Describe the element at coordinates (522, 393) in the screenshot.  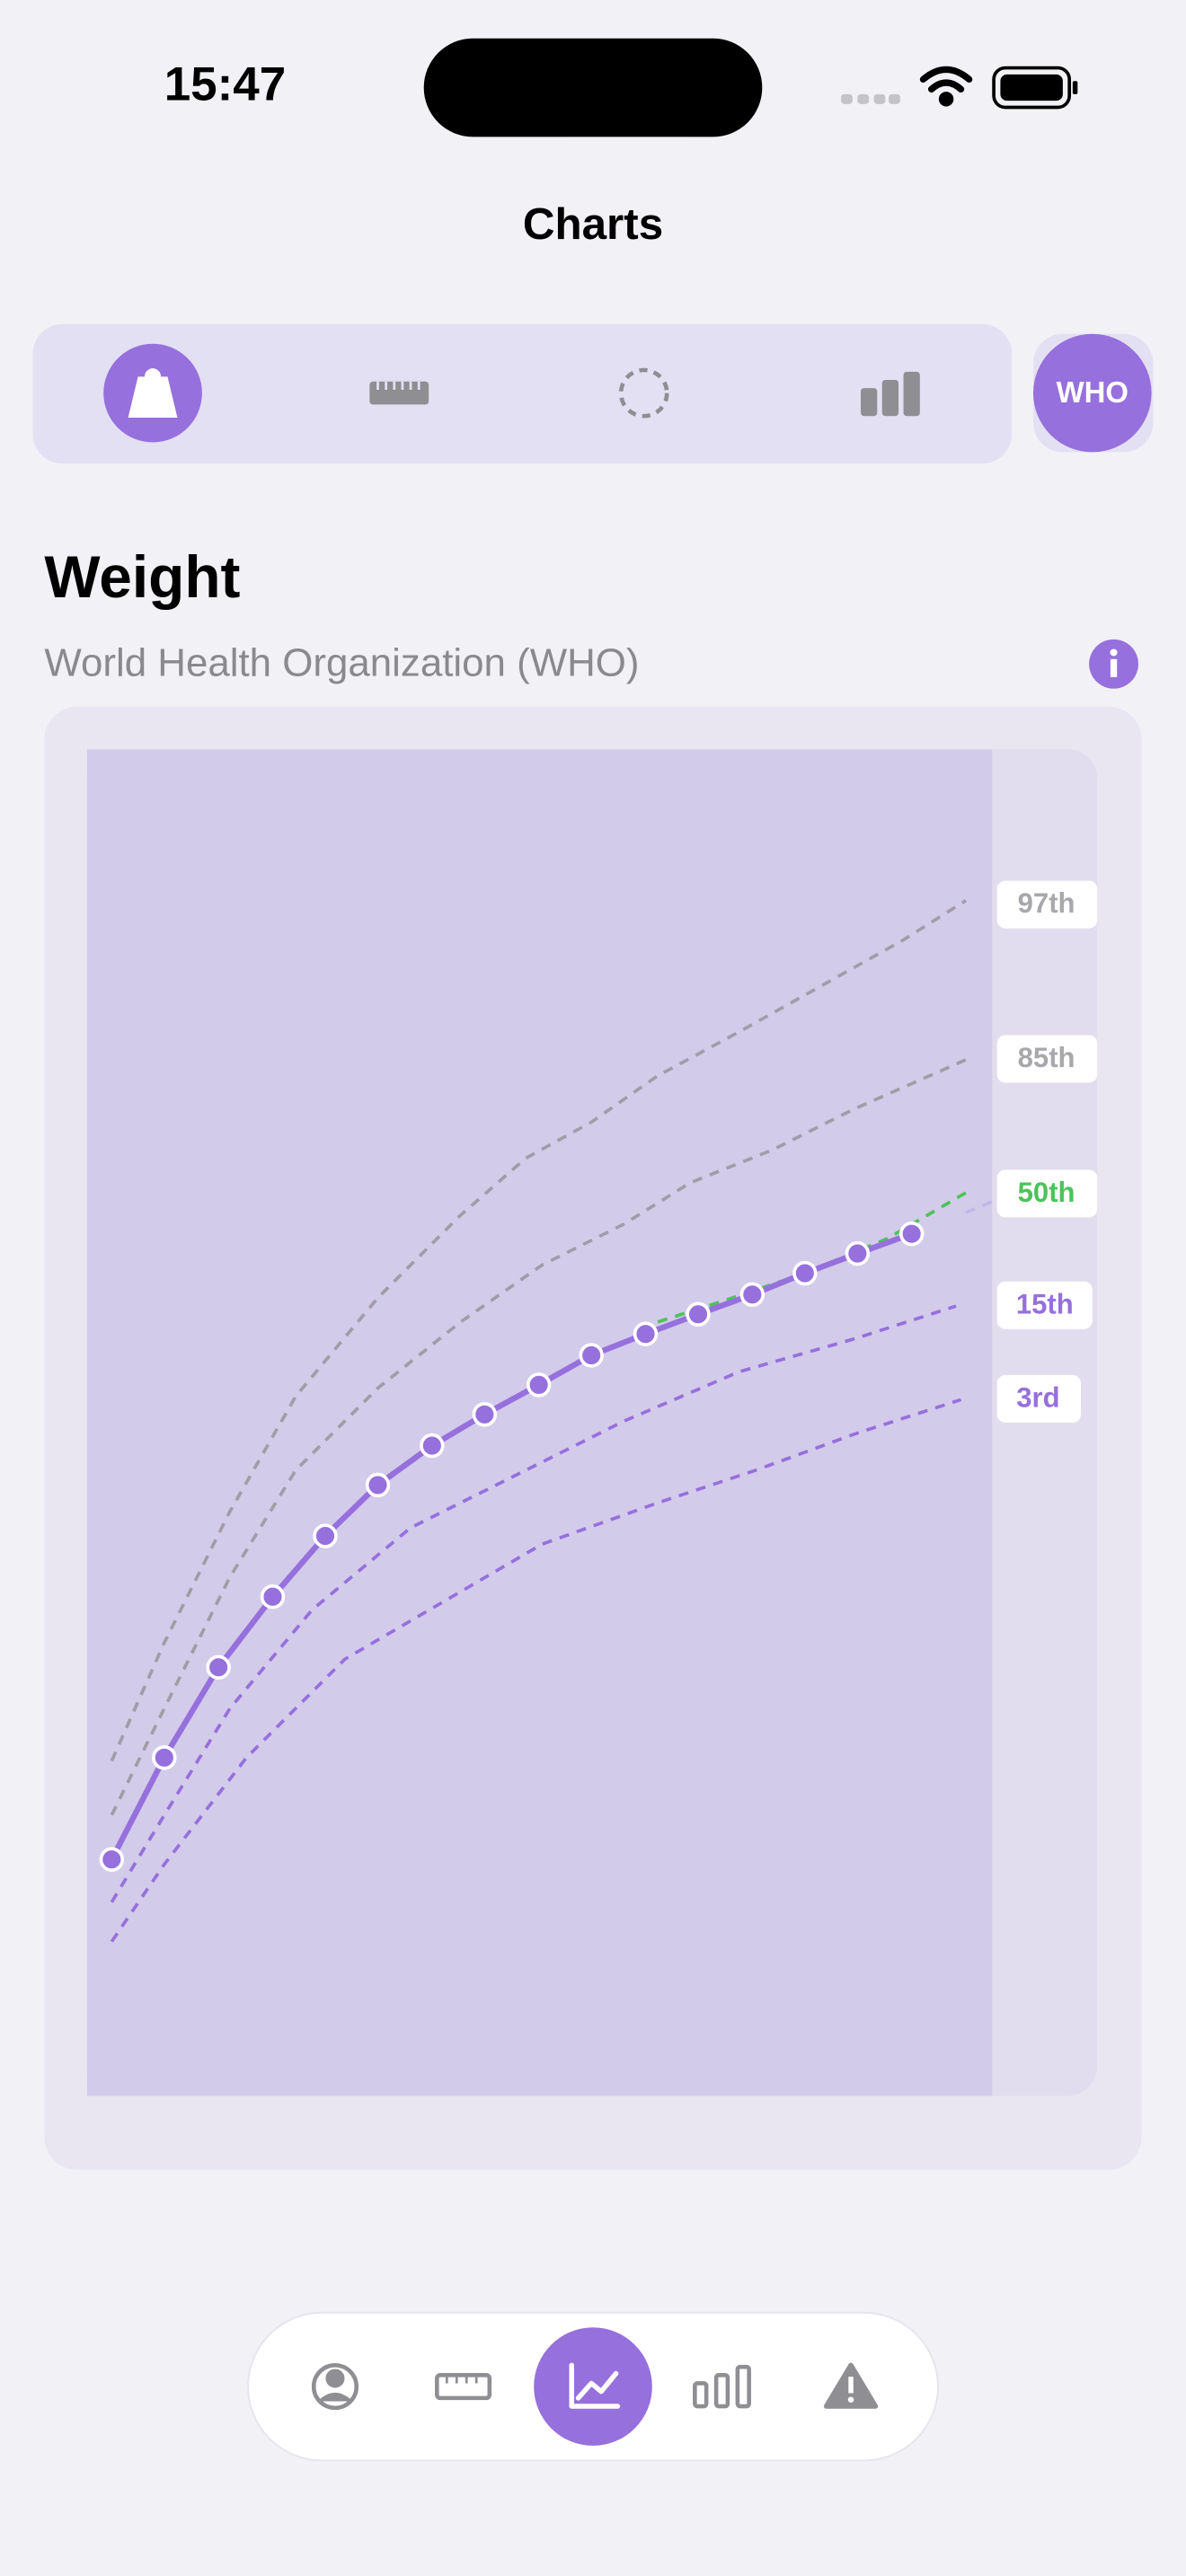
I see `chart-type-selector` at that location.